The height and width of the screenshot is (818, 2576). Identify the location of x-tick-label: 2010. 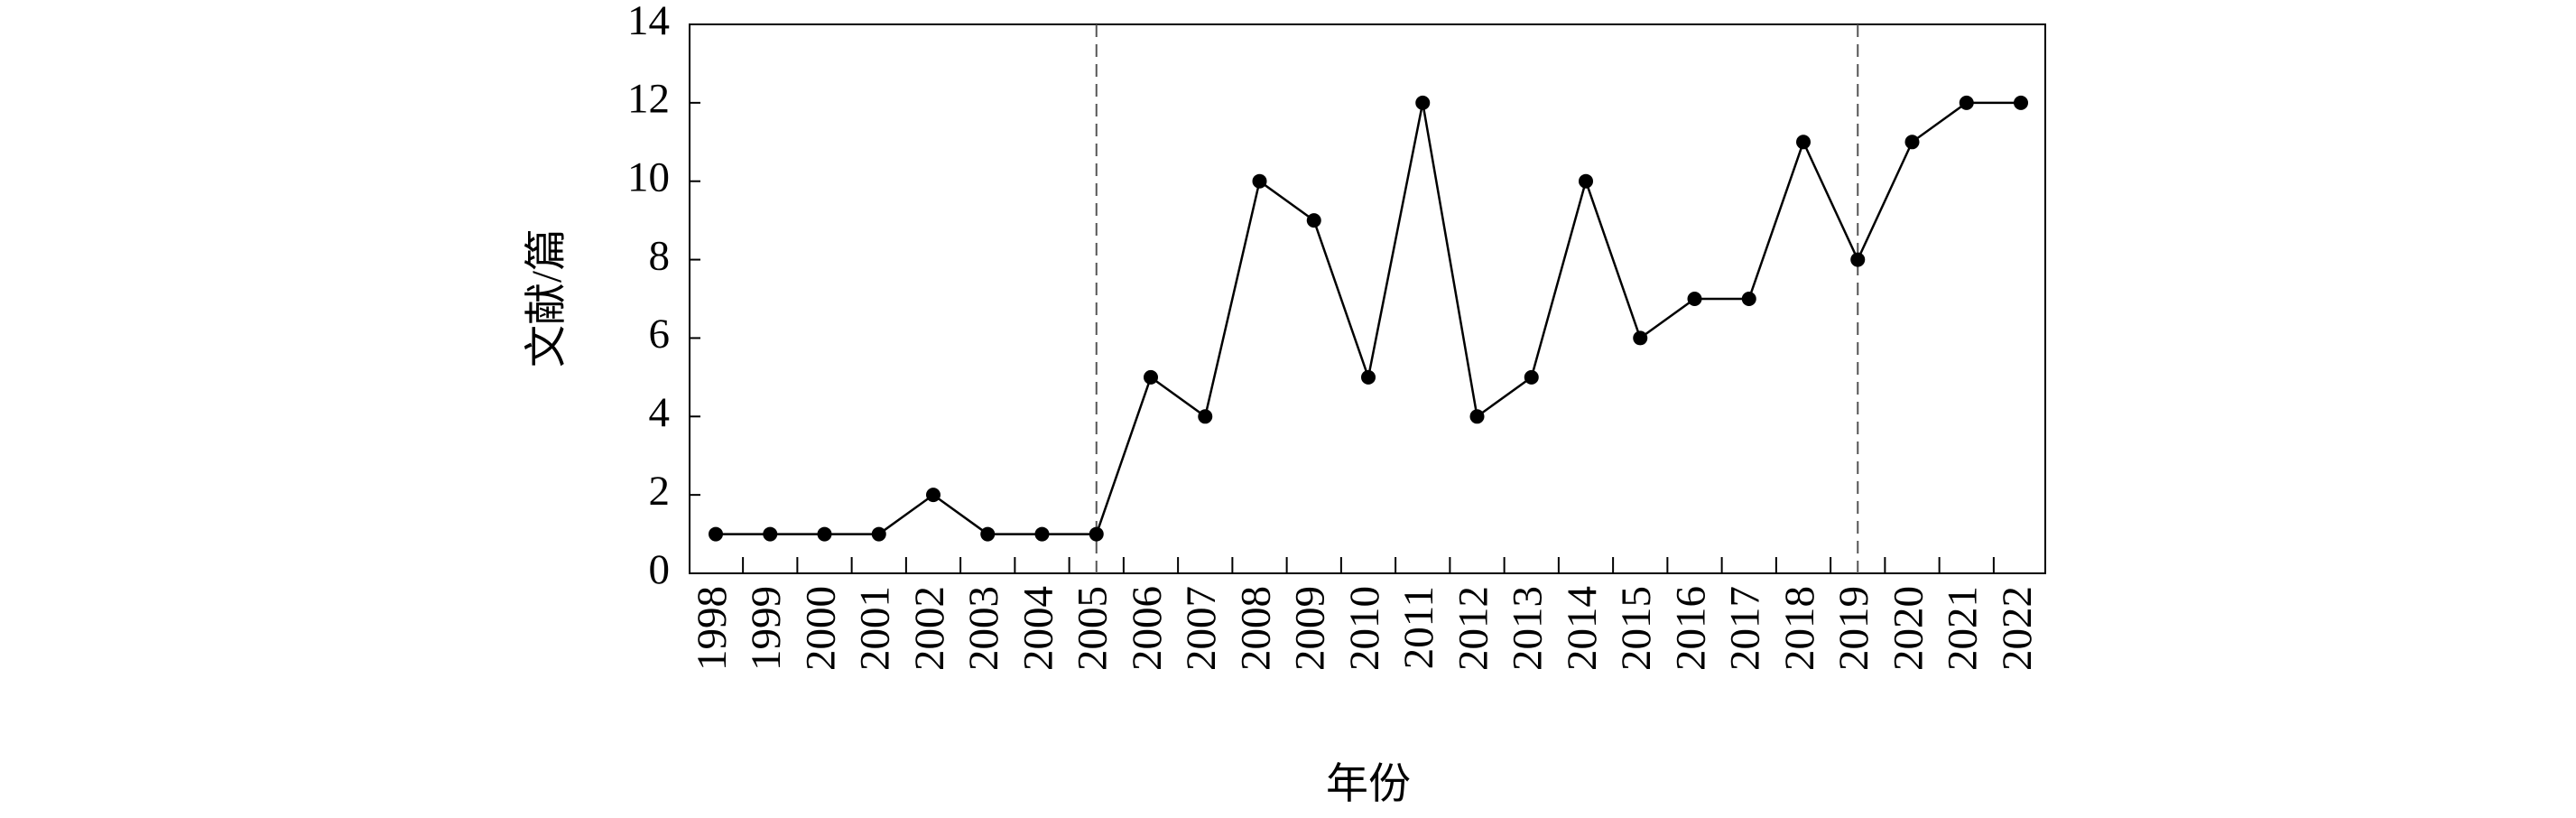
(1364, 628).